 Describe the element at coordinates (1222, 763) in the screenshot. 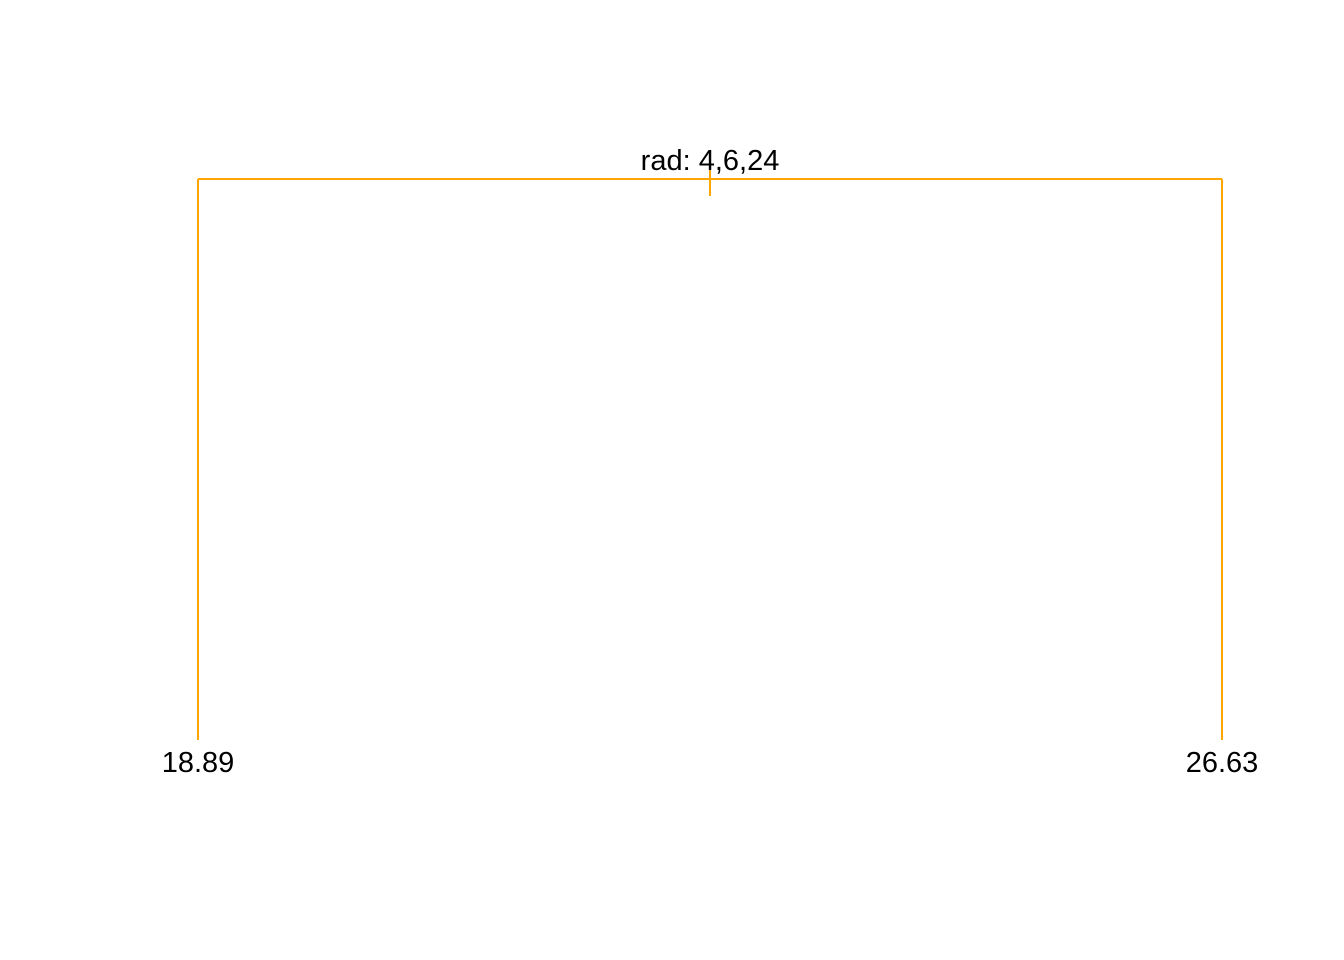

I see `leaf-label-right: 26.63` at that location.